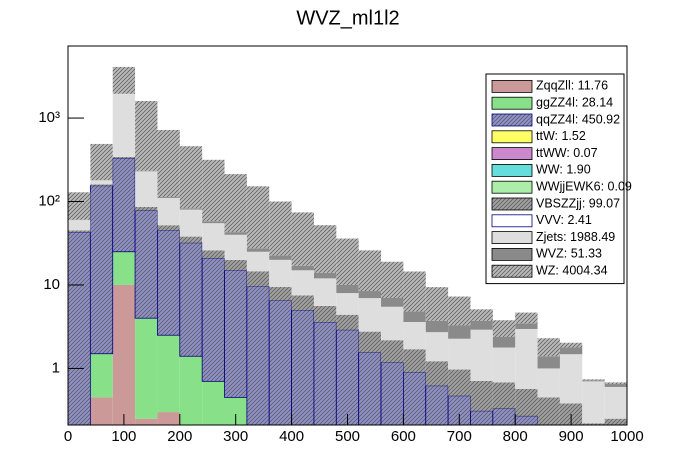 The width and height of the screenshot is (696, 472). What do you see at coordinates (569, 254) in the screenshot?
I see `legend-label: WVZ: 51.33` at bounding box center [569, 254].